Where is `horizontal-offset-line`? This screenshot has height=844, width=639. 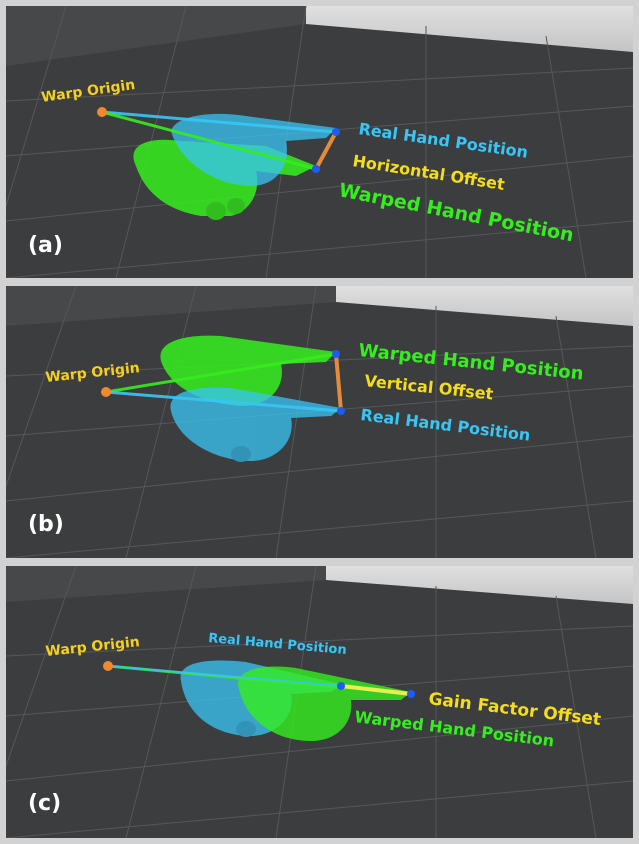 horizontal-offset-line is located at coordinates (326, 150).